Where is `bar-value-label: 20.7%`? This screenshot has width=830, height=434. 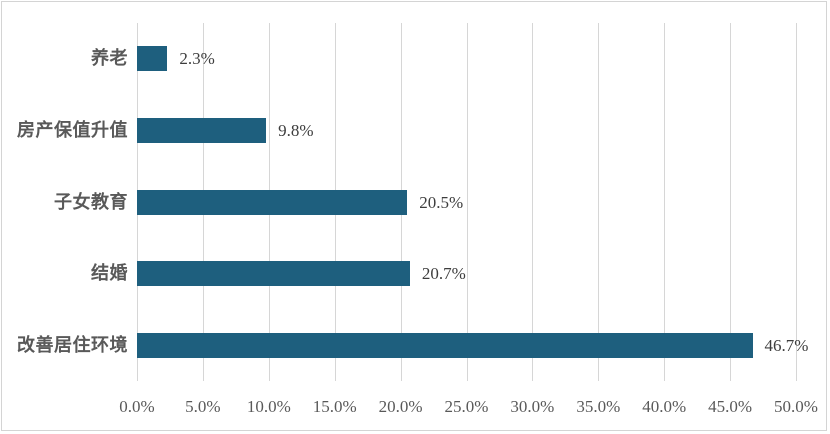 bar-value-label: 20.7% is located at coordinates (443, 274).